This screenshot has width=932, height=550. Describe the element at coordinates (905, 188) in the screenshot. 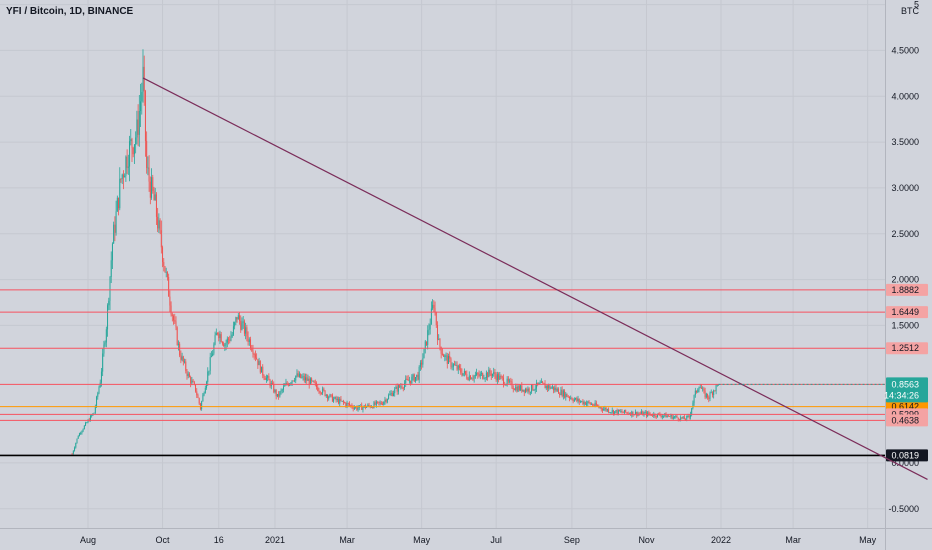

I see `price-axis-label: 3.0000` at that location.